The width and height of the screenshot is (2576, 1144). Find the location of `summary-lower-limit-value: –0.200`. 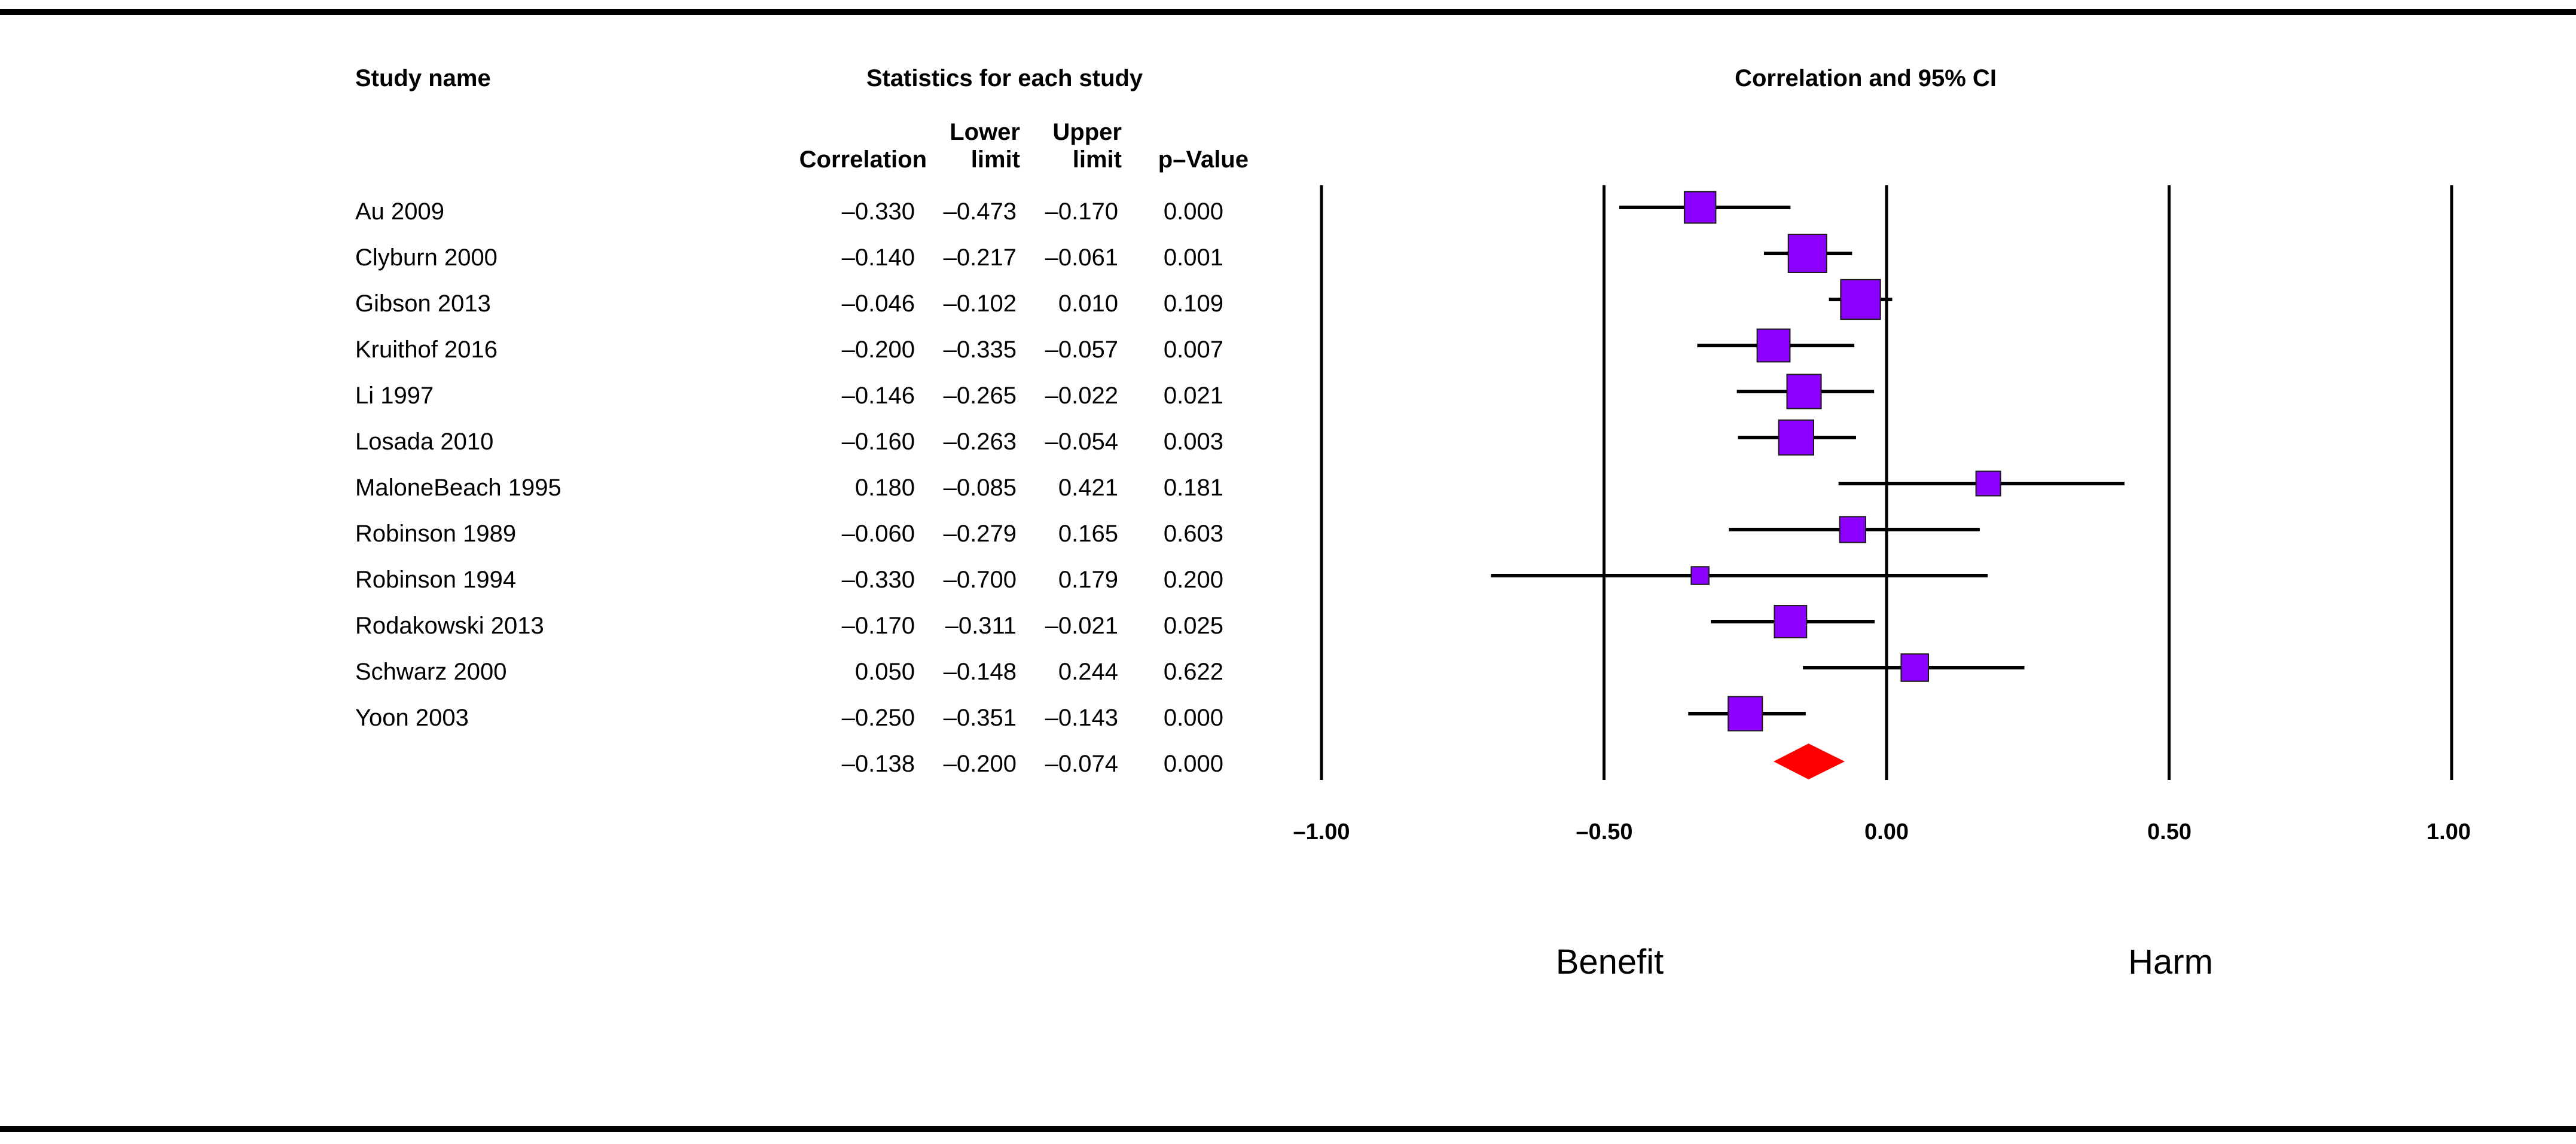

summary-lower-limit-value: –0.200 is located at coordinates (980, 764).